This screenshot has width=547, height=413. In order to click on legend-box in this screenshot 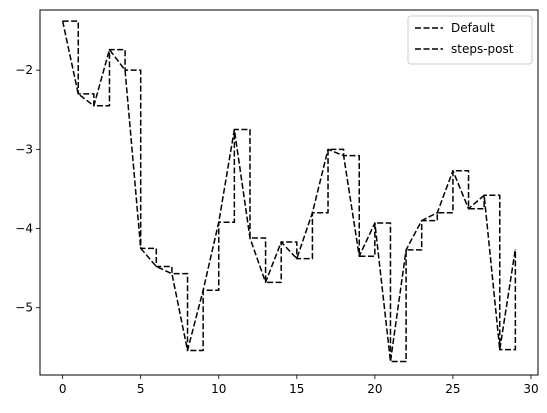, I will do `click(470, 40)`.